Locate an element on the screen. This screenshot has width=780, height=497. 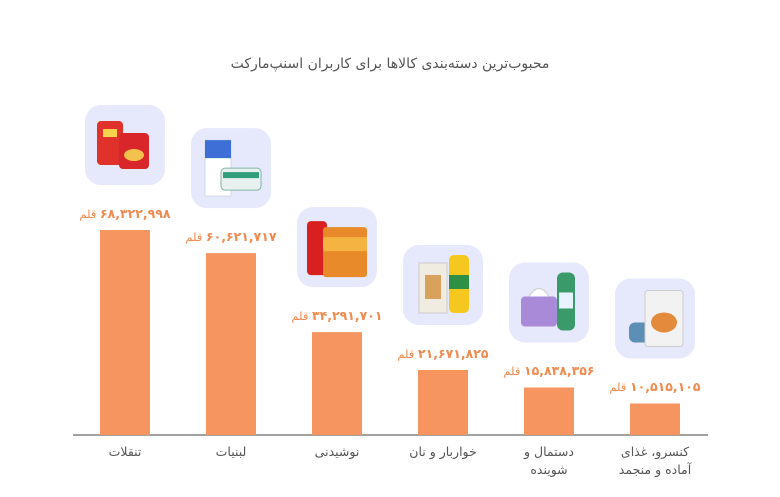
category-label: لبنیات is located at coordinates (231, 451).